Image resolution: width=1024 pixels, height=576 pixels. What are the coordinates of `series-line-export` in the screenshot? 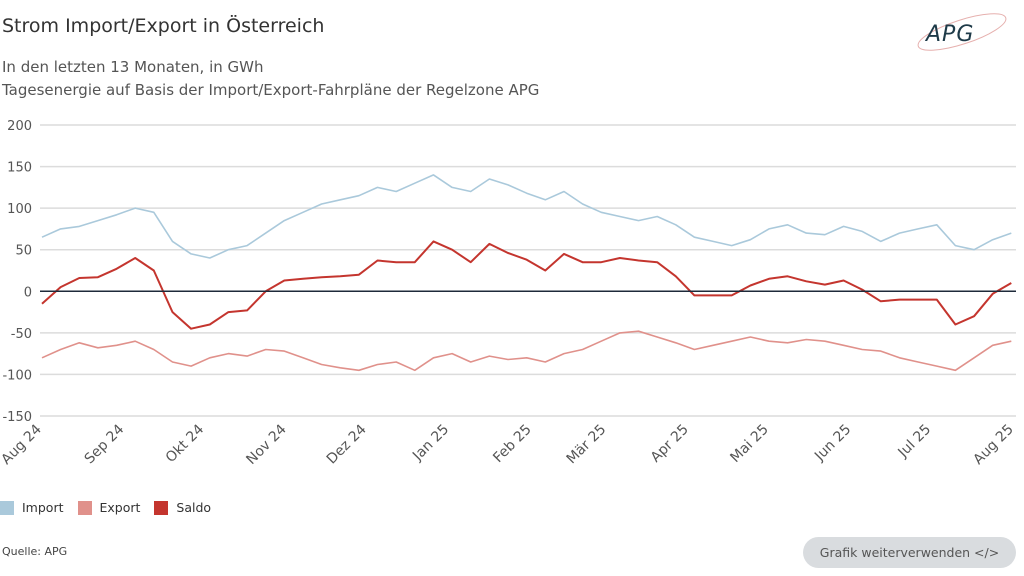 It's located at (526, 351).